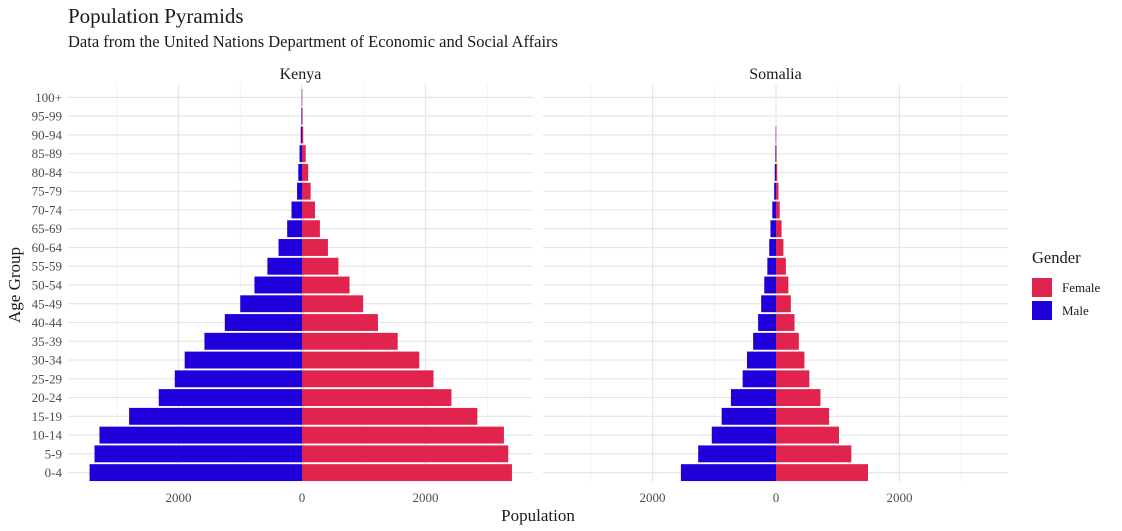  Describe the element at coordinates (47, 209) in the screenshot. I see `y-tick-label: 70-74` at that location.